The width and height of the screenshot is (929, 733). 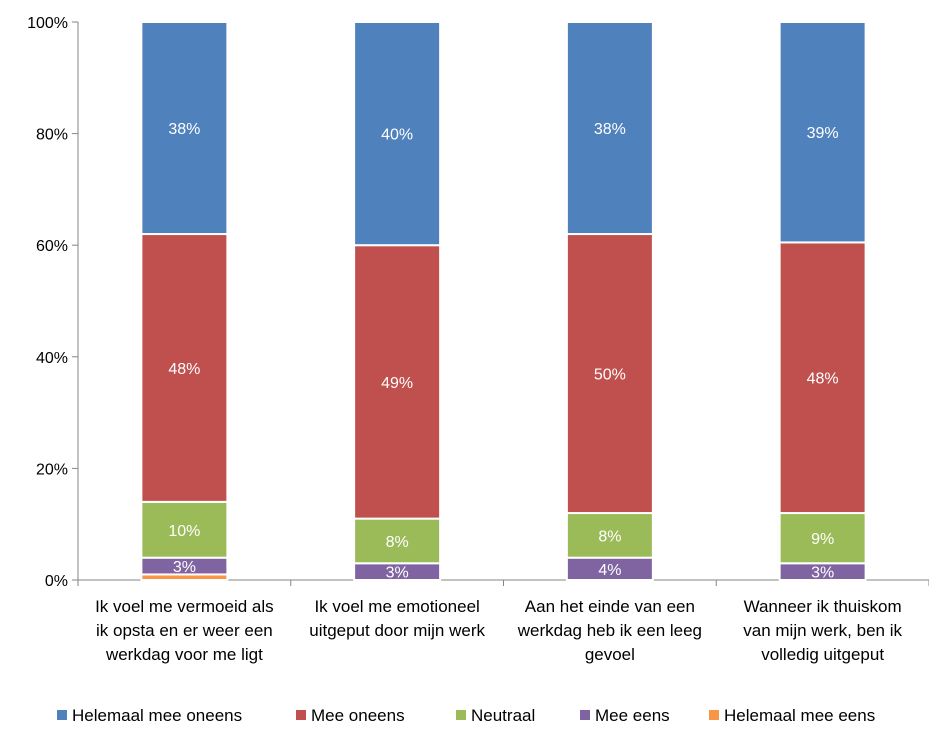 What do you see at coordinates (610, 654) in the screenshot?
I see `category-label-line: gevoel` at bounding box center [610, 654].